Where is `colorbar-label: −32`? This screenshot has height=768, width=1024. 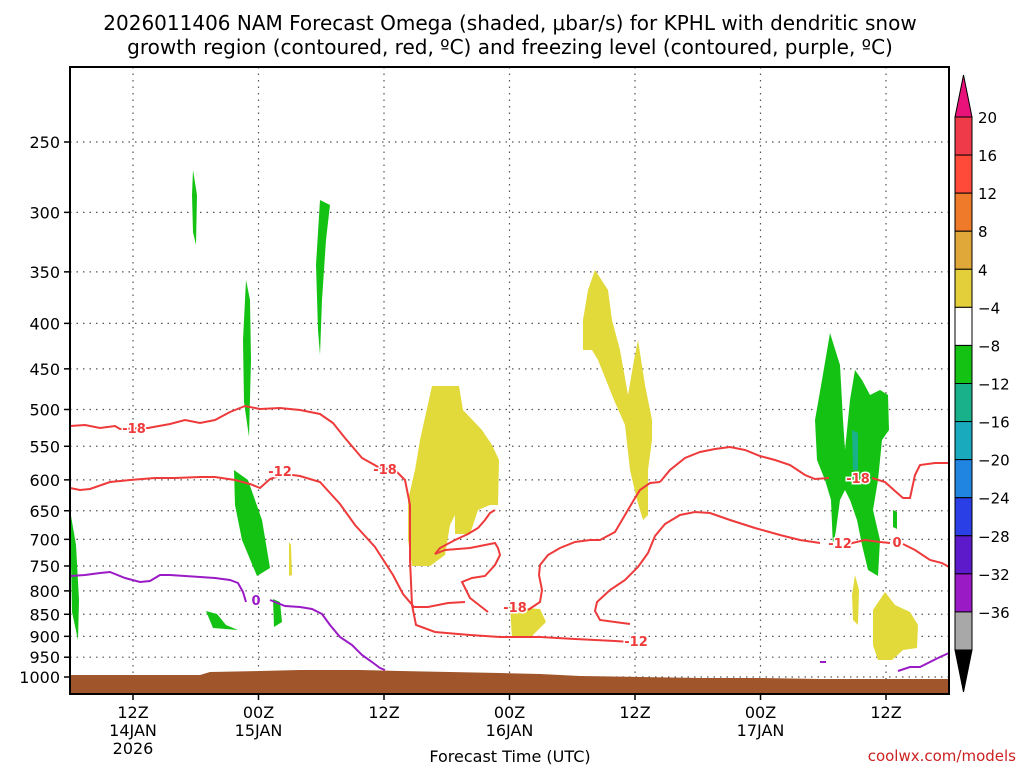 colorbar-label: −32 is located at coordinates (994, 575).